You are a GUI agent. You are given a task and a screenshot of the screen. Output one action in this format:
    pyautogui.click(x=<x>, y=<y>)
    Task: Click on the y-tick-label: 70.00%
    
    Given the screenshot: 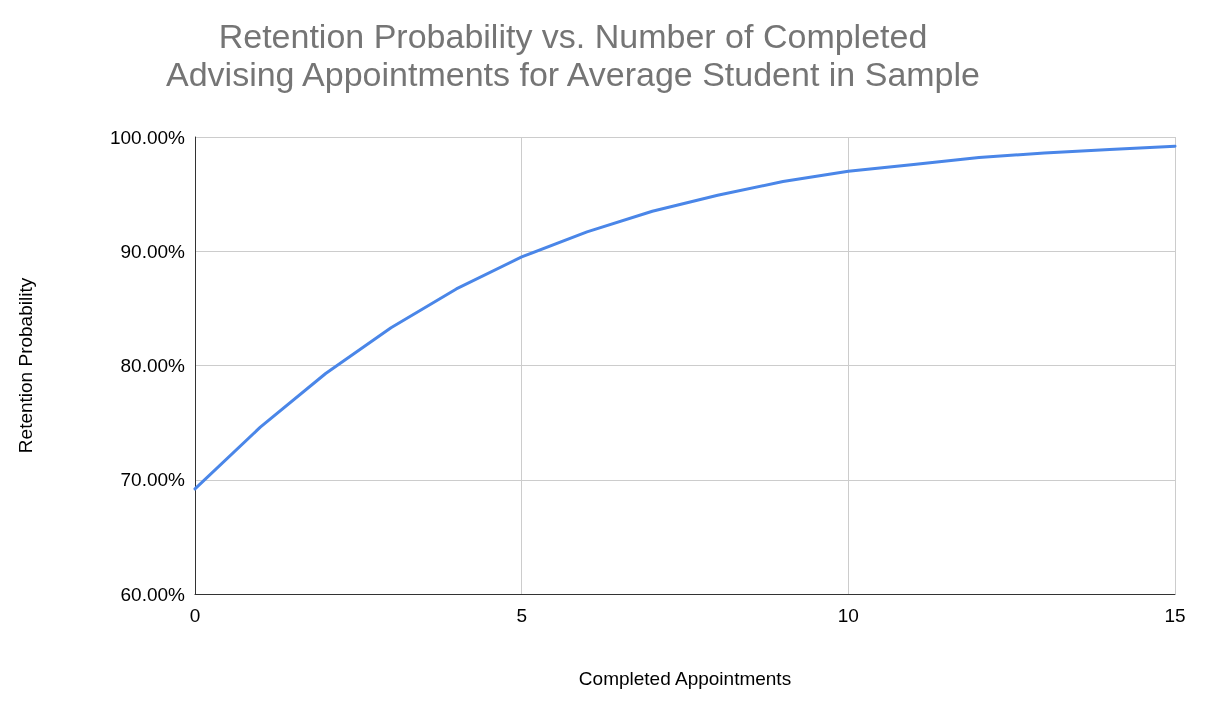 What is the action you would take?
    pyautogui.click(x=153, y=480)
    